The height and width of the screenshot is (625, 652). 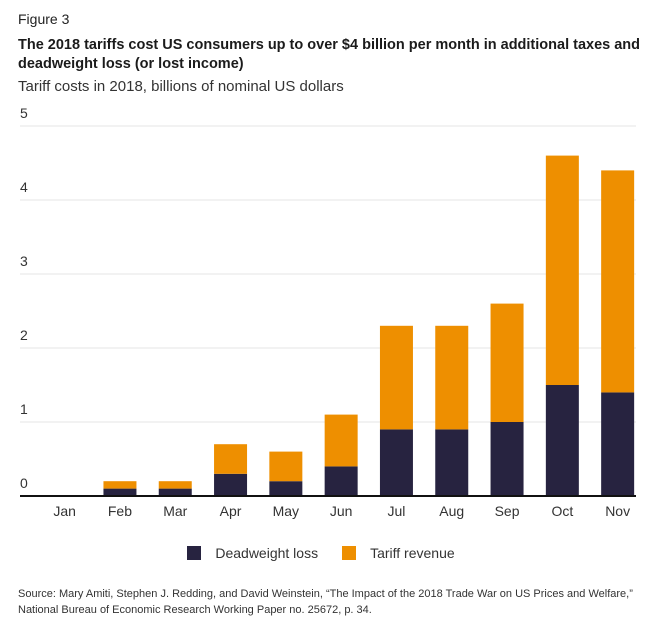 I want to click on x-tick-label: Nov, so click(x=617, y=511).